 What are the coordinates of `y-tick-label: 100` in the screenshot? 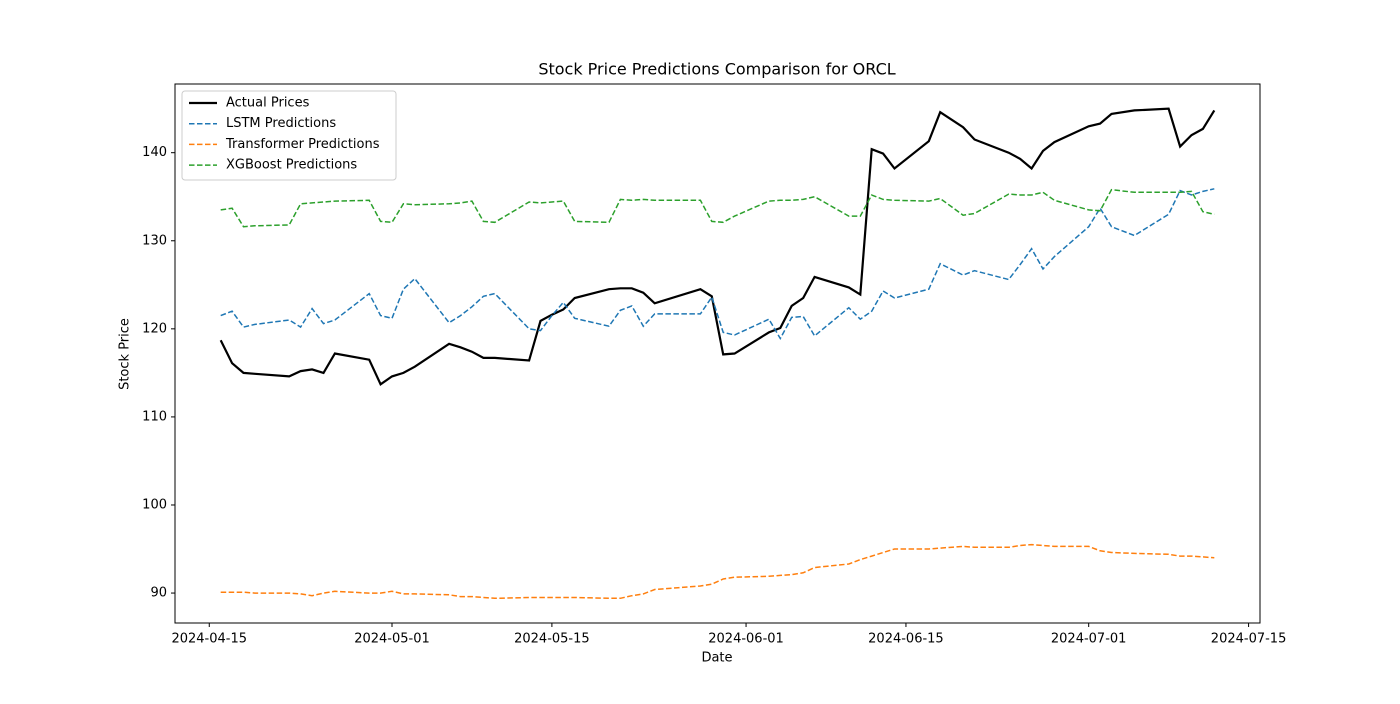 It's located at (154, 504).